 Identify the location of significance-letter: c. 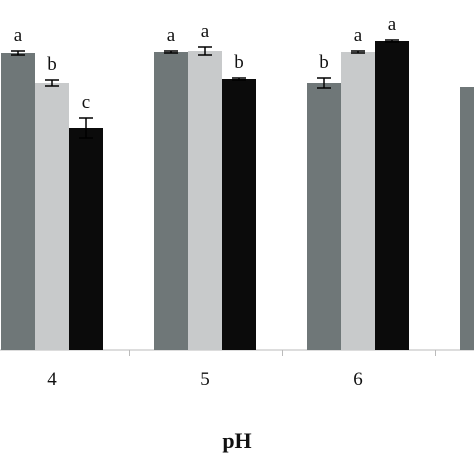
(86, 102).